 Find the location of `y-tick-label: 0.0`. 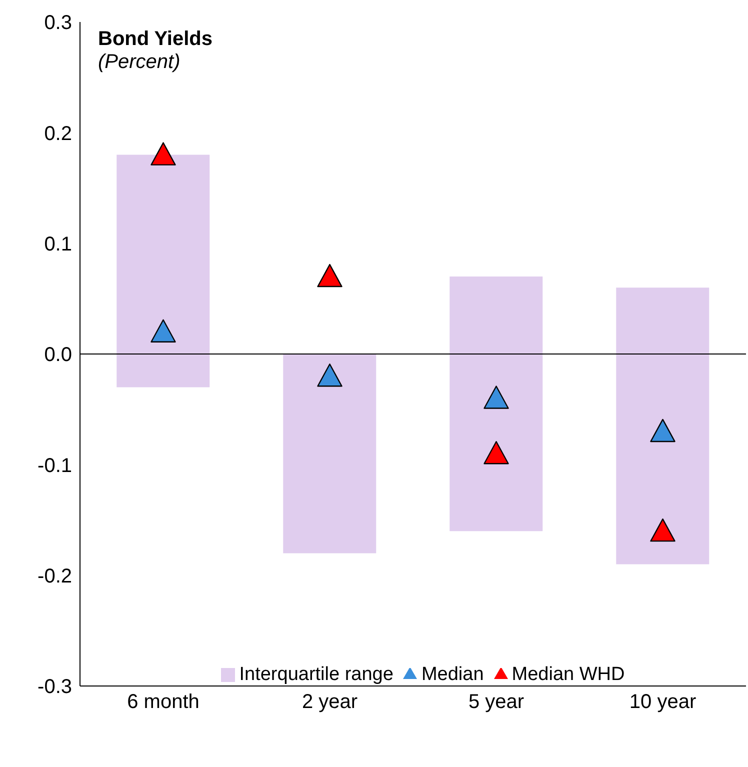

y-tick-label: 0.0 is located at coordinates (58, 355).